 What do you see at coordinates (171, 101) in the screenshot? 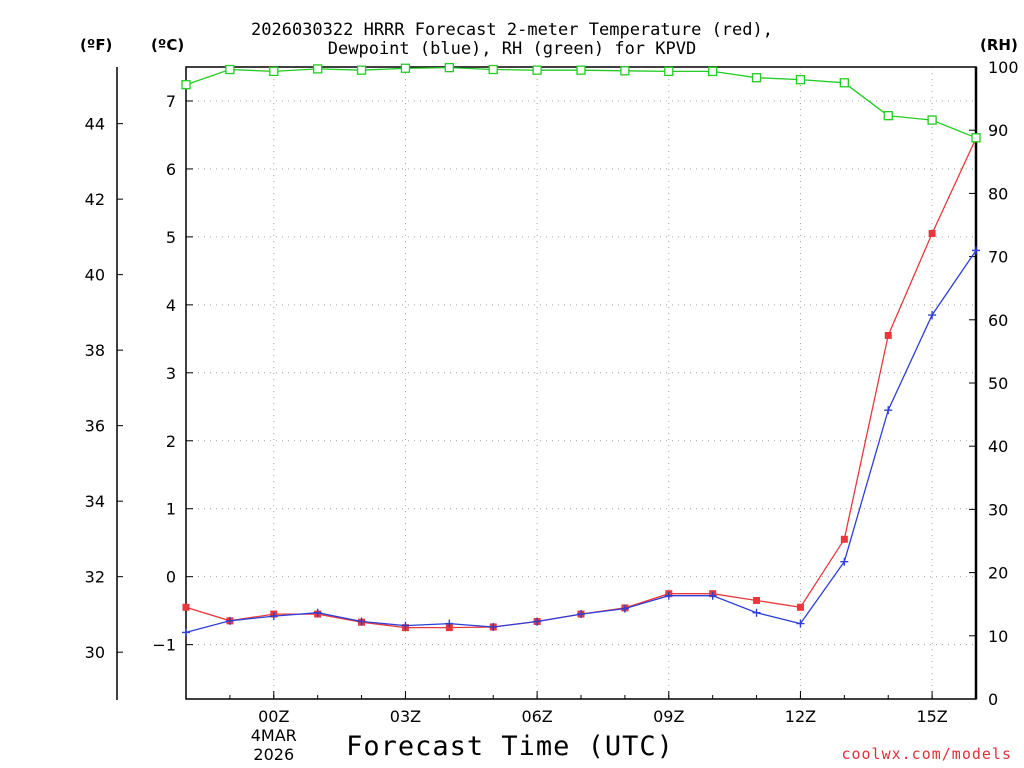
I see `celsius-tick-label: 7` at bounding box center [171, 101].